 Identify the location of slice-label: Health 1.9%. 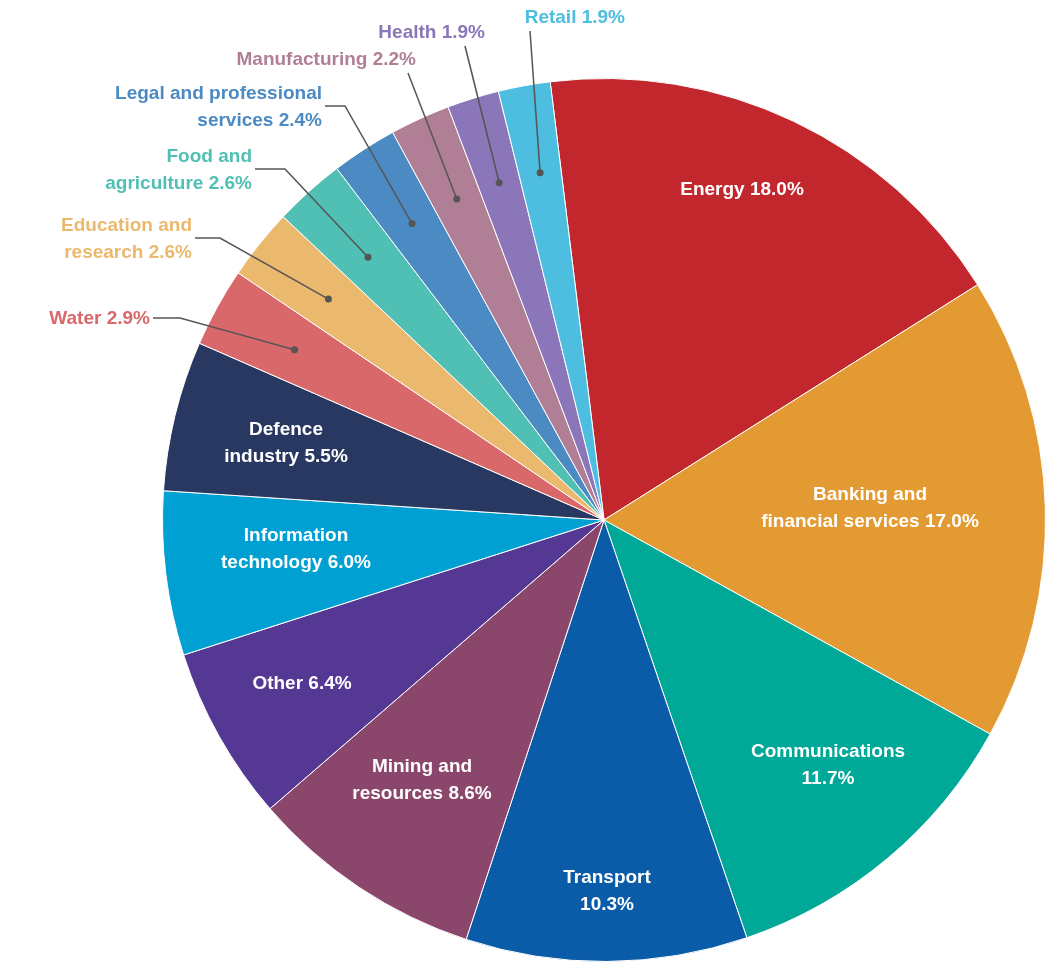
(432, 32).